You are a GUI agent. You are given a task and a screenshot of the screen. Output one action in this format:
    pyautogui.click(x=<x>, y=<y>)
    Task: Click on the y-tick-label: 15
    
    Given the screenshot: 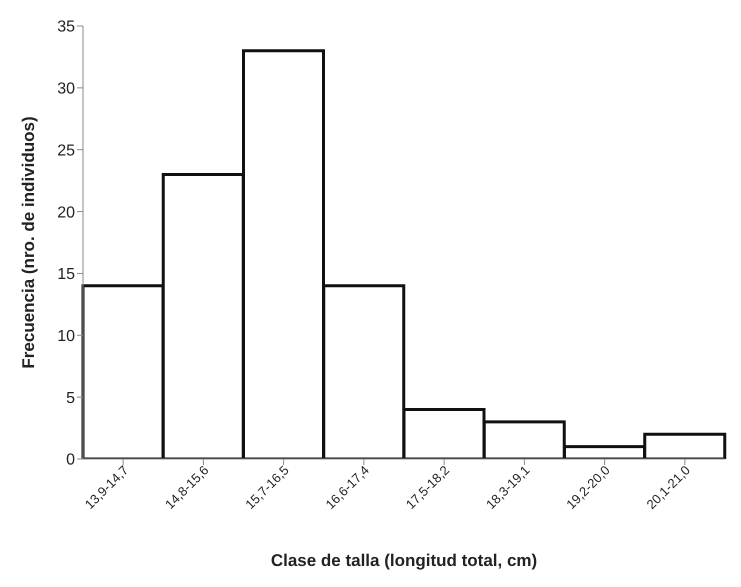 What is the action you would take?
    pyautogui.click(x=66, y=275)
    